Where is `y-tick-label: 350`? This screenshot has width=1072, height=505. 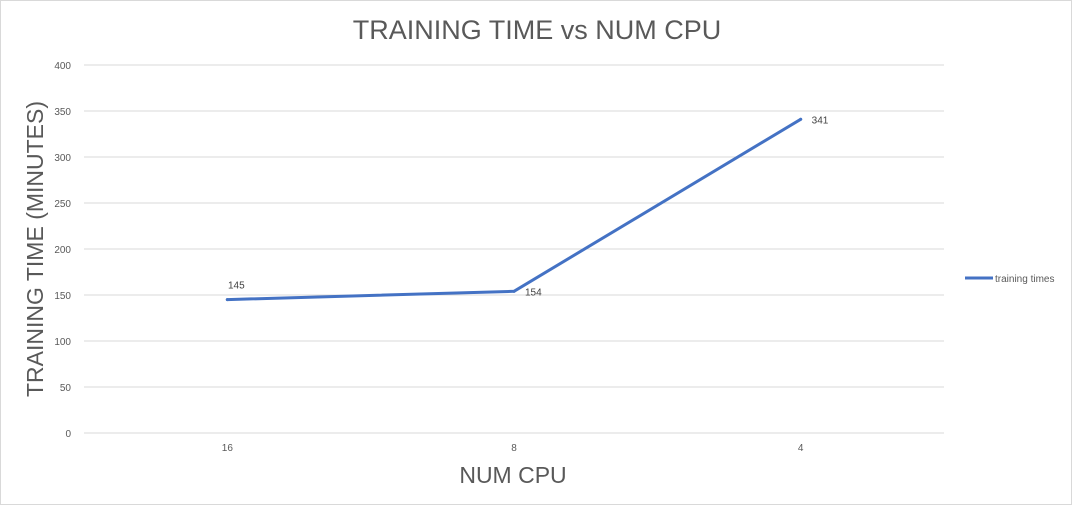
y-tick-label: 350 is located at coordinates (62, 112).